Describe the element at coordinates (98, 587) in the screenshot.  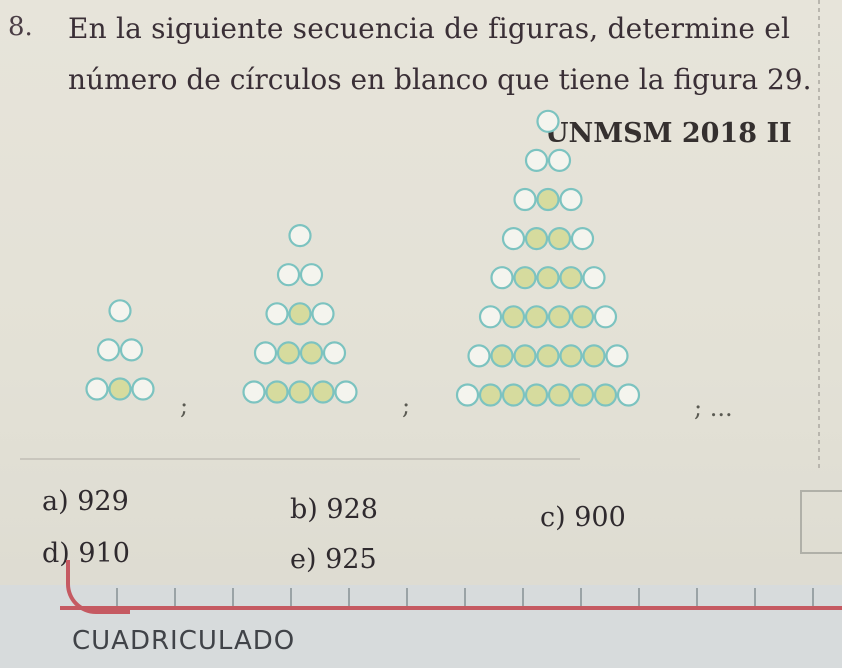
I see `red-decorative-curve` at that location.